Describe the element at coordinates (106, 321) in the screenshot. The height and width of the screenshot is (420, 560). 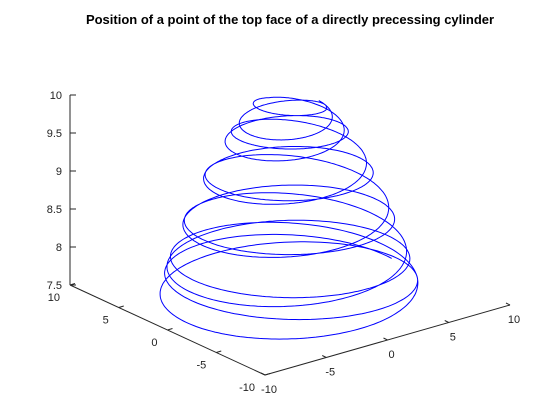
I see `y-tick-label: 5` at that location.